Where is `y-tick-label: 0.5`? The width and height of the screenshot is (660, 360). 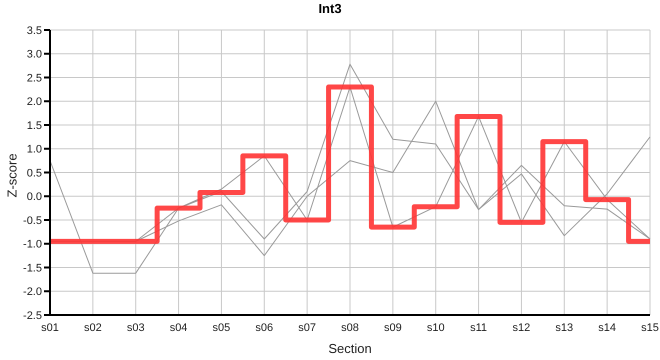
y-tick-label: 0.5 is located at coordinates (34, 173).